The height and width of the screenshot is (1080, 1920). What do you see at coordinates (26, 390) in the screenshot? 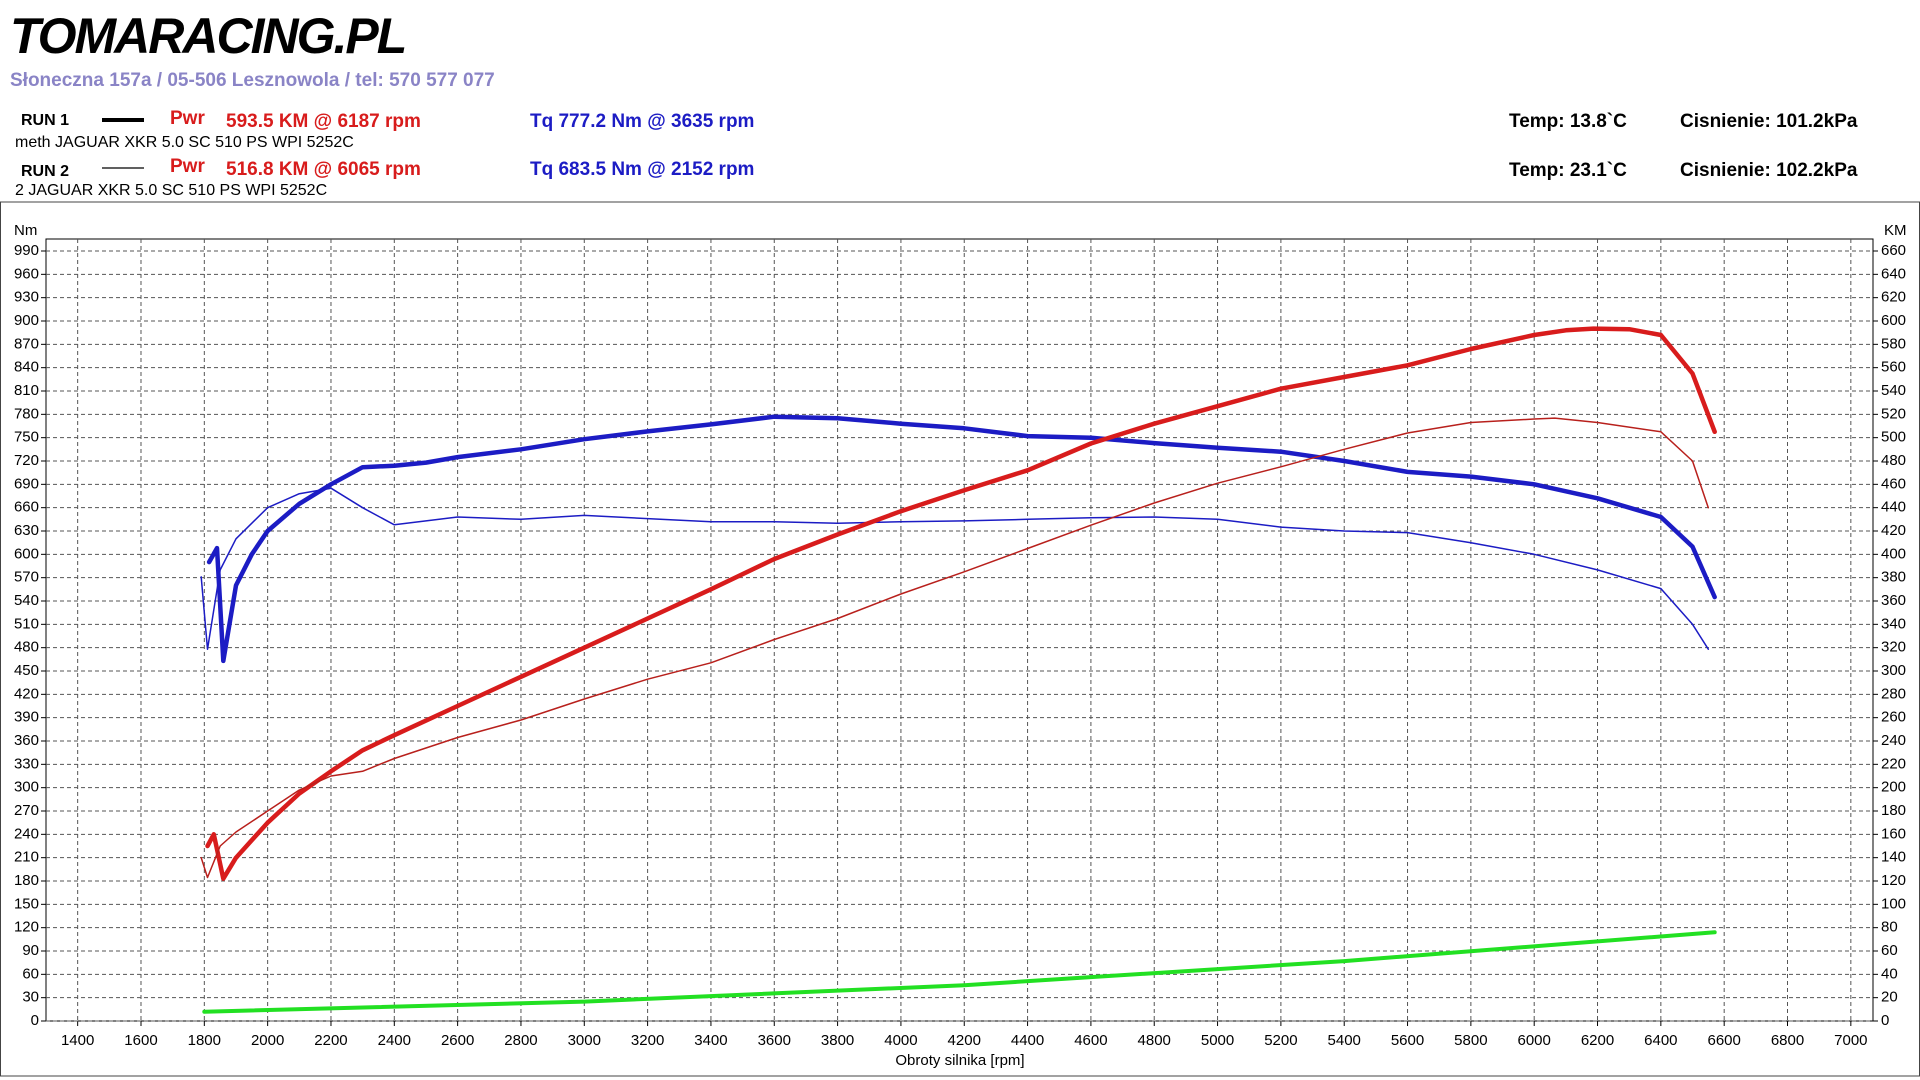
I see `y-tick-label: 810` at bounding box center [26, 390].